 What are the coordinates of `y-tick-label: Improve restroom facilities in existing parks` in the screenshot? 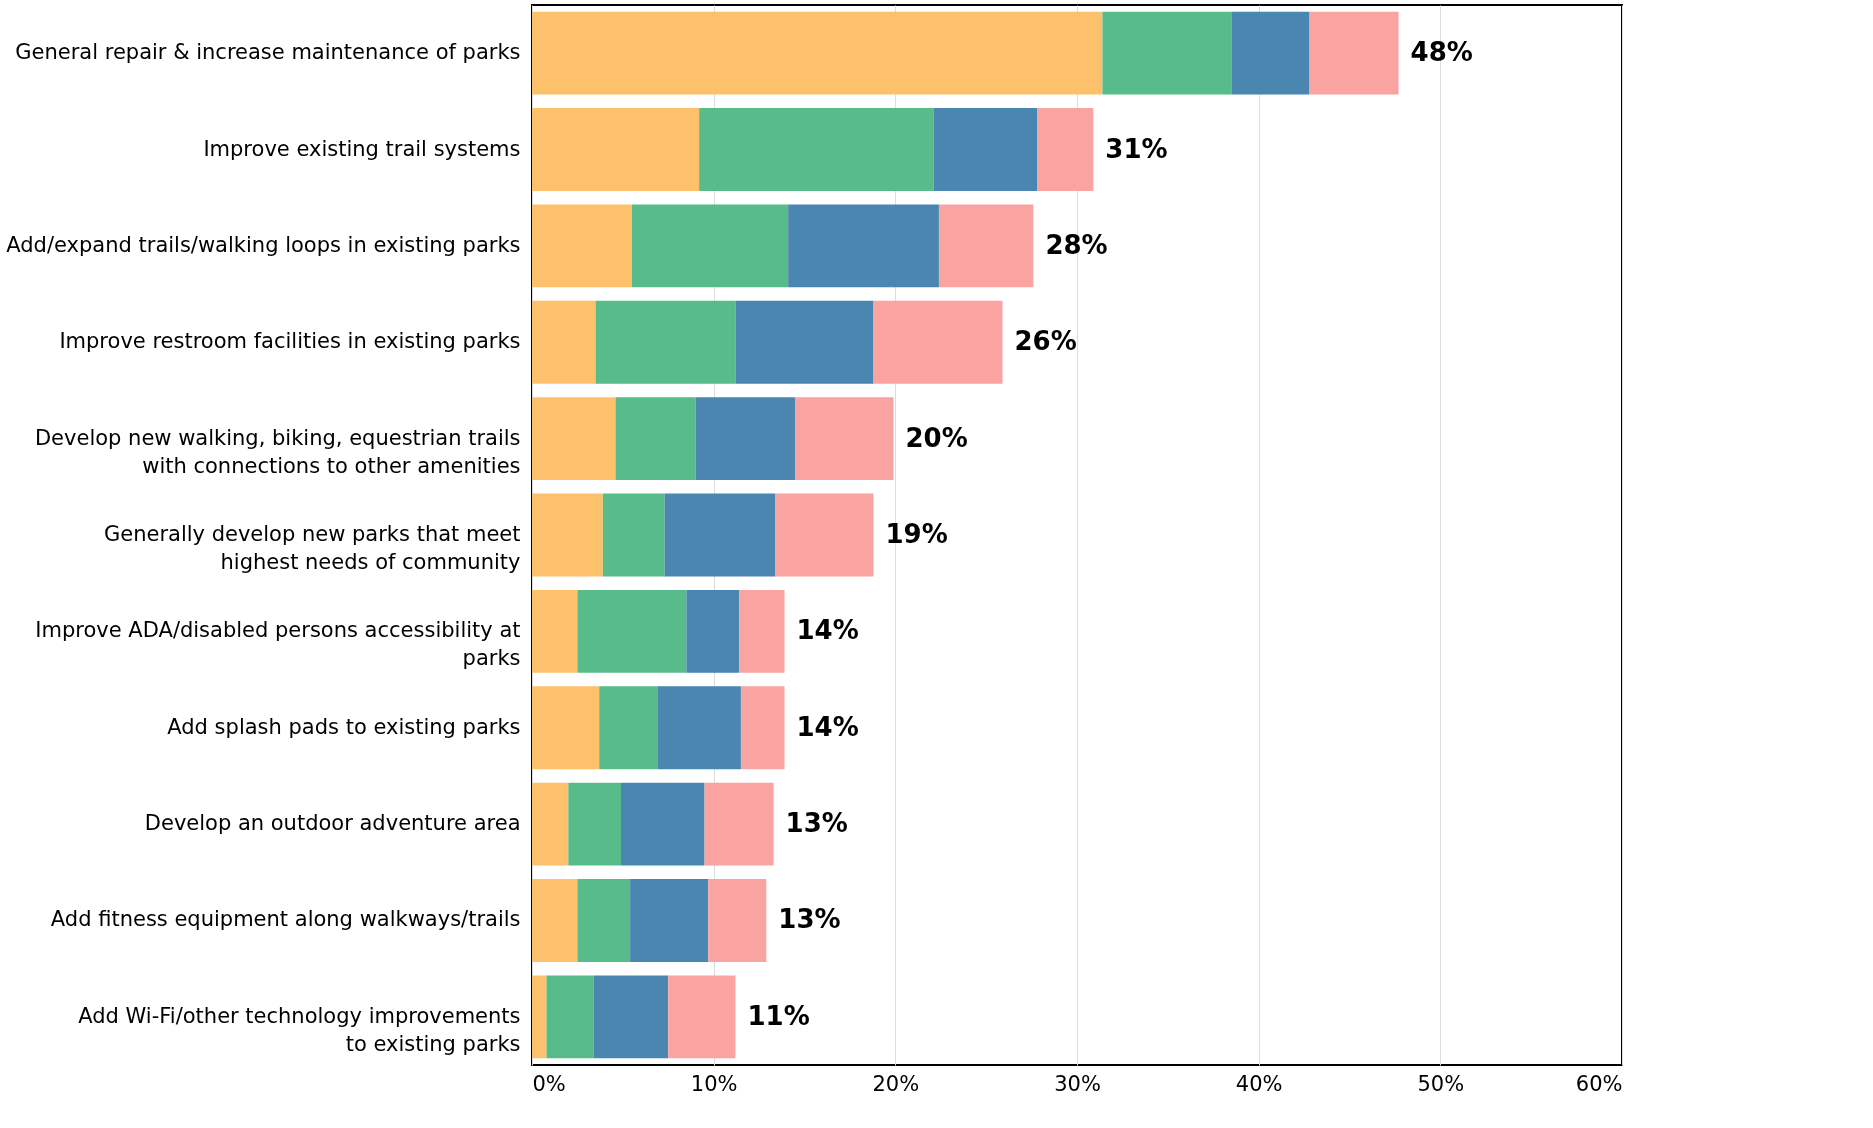 It's located at (290, 341).